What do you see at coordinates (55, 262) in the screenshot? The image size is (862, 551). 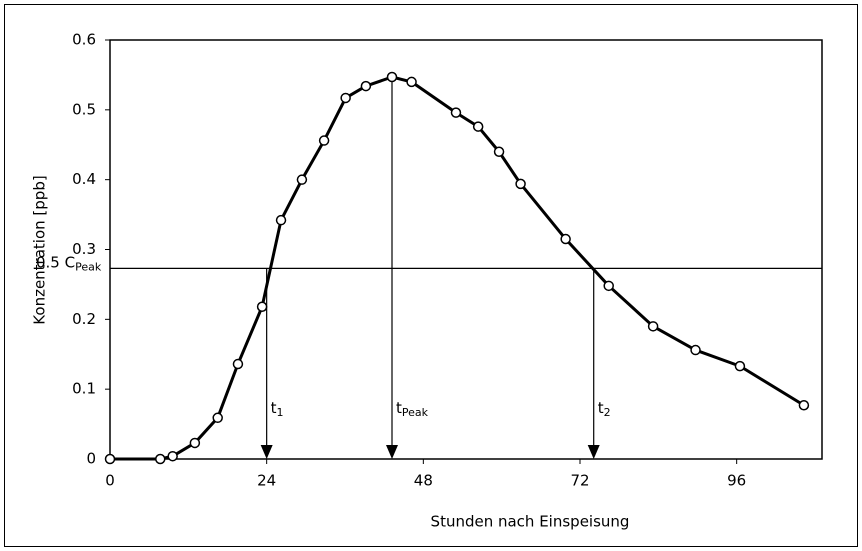 I see `reference-label-base: 0.5 C` at bounding box center [55, 262].